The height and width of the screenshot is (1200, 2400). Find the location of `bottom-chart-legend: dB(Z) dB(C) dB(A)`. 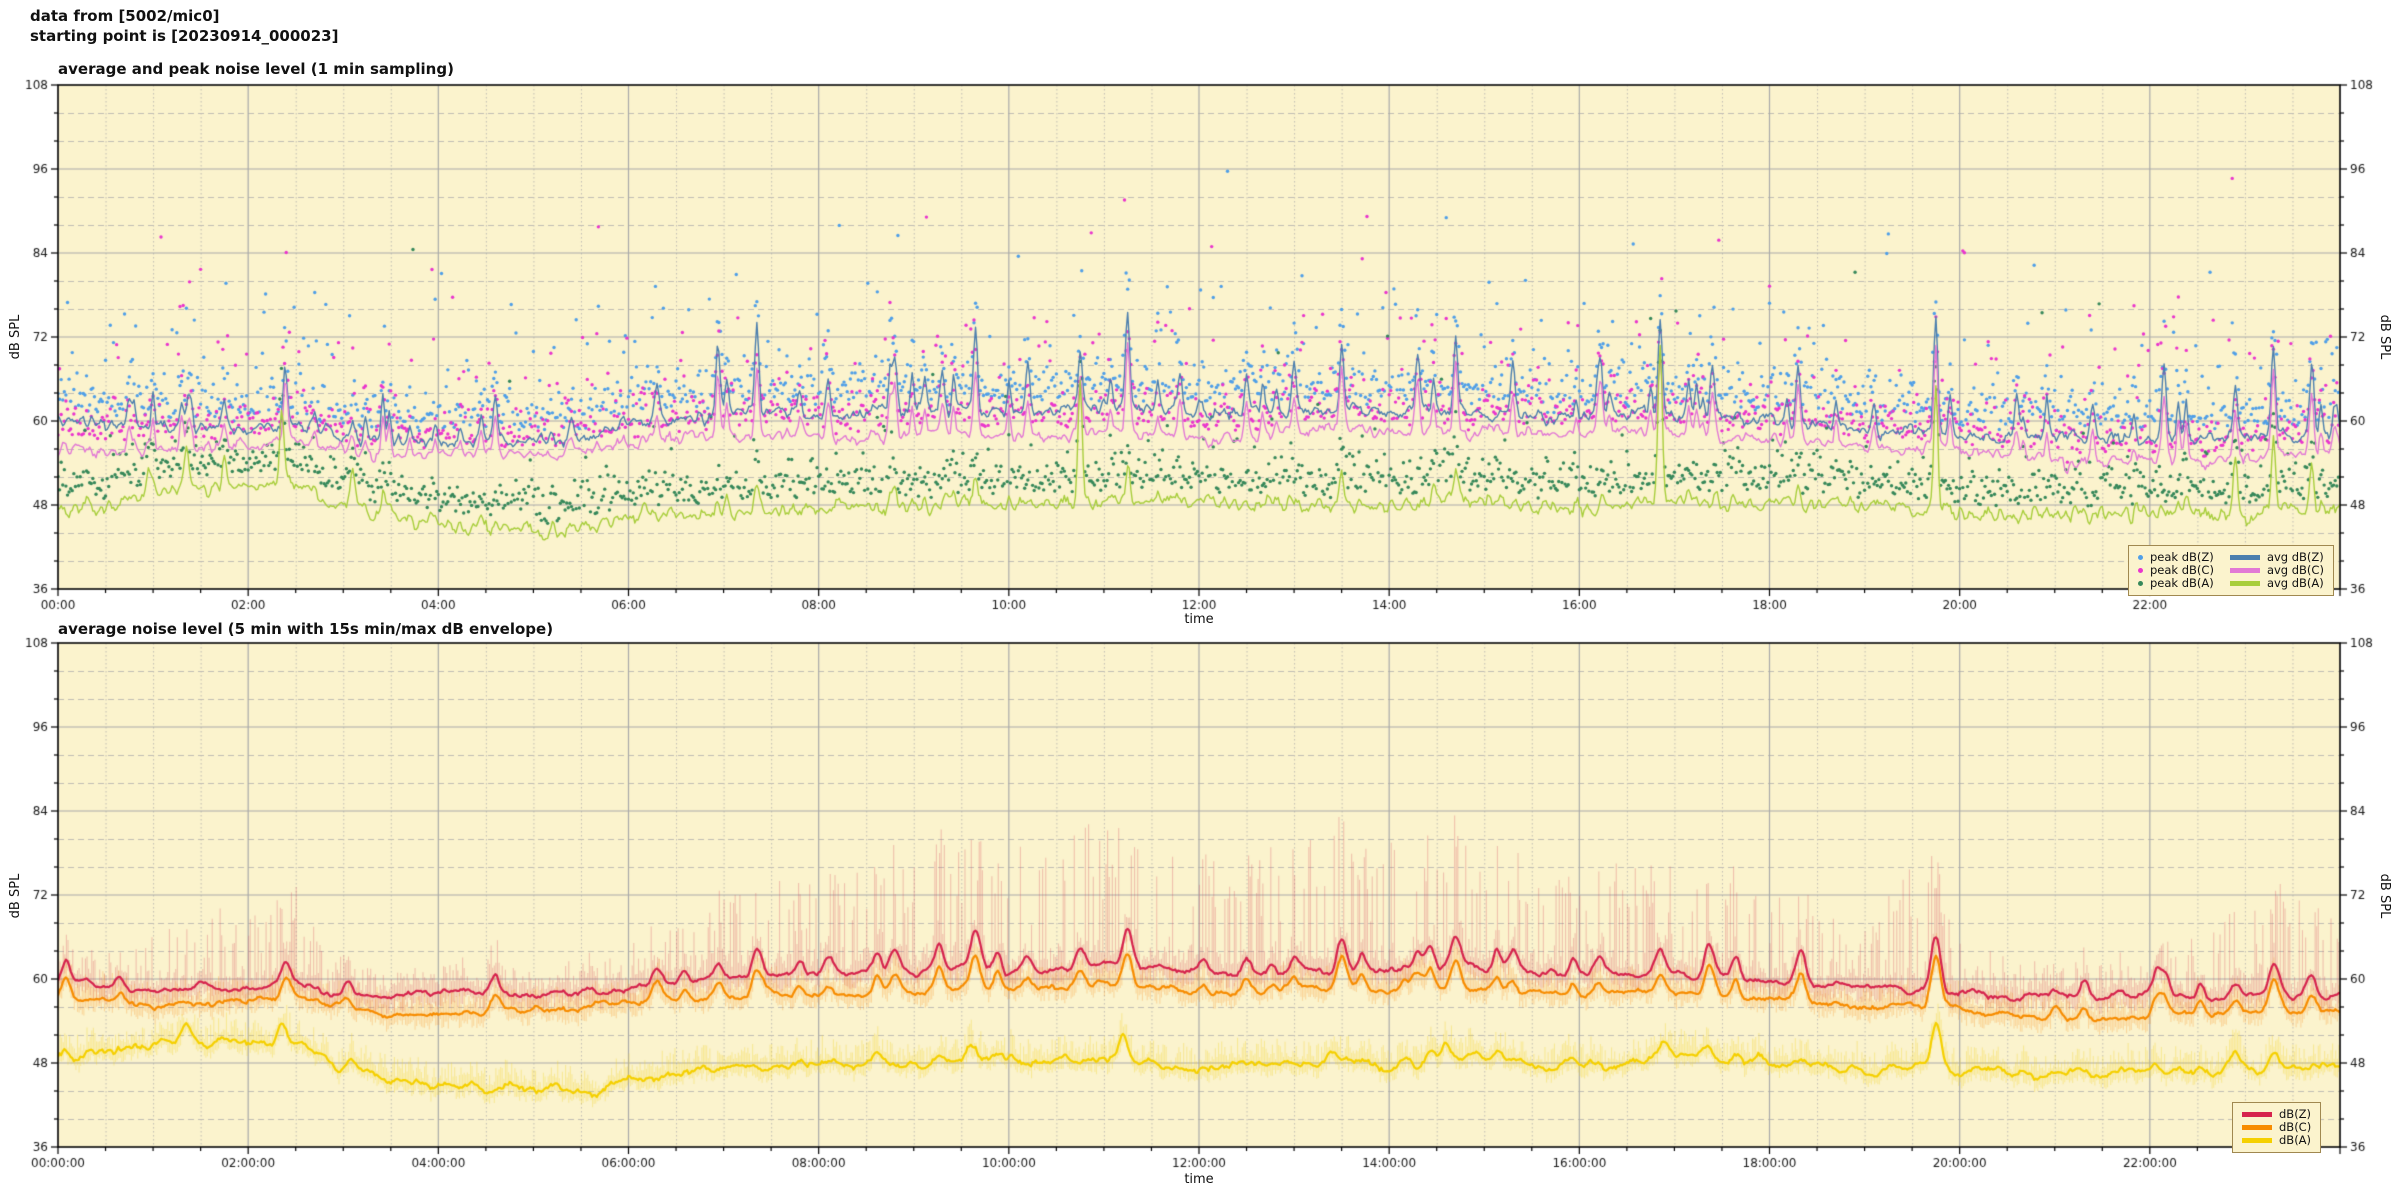

bottom-chart-legend: dB(Z) dB(C) dB(A) is located at coordinates (2277, 1127).